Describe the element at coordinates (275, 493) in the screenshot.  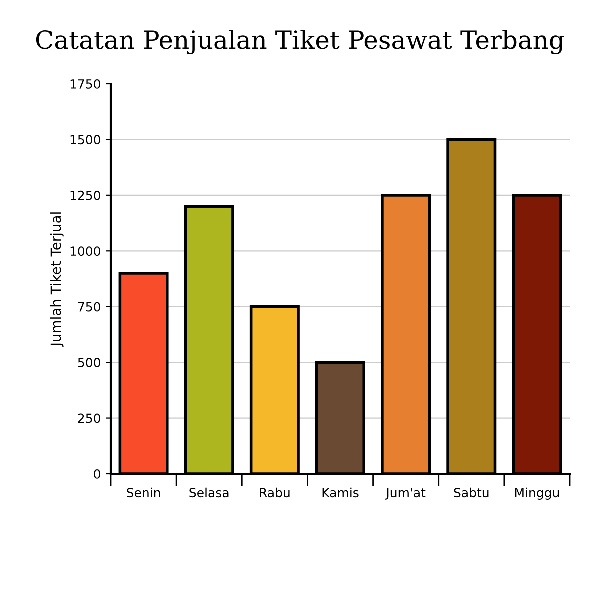
I see `x-tick-label: Rabu` at that location.